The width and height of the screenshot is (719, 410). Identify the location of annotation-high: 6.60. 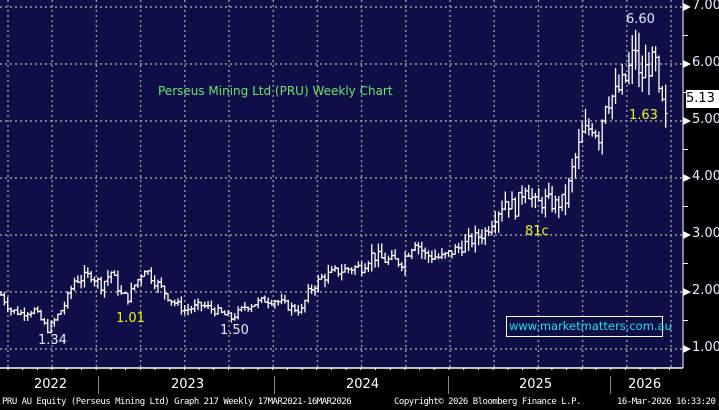
(640, 19).